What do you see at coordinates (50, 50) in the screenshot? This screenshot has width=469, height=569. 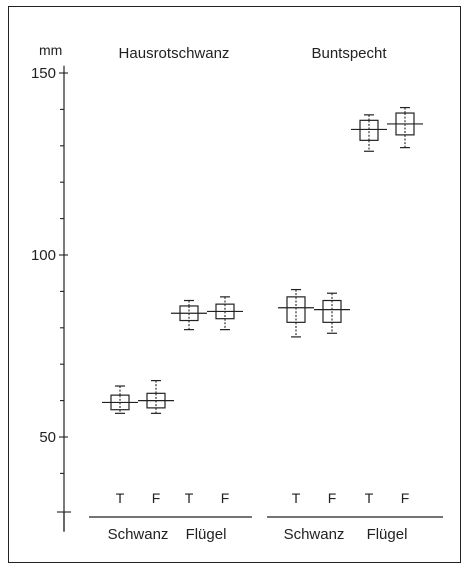 I see `y-axis-unit-label: mm` at bounding box center [50, 50].